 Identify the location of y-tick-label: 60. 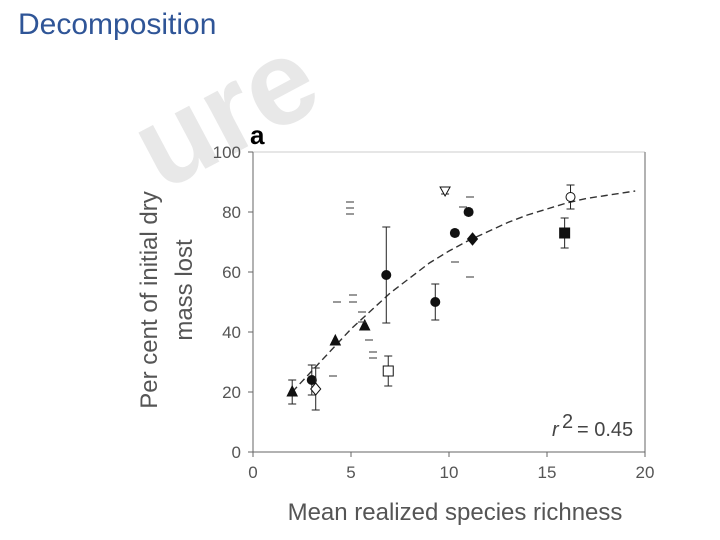
(231, 272).